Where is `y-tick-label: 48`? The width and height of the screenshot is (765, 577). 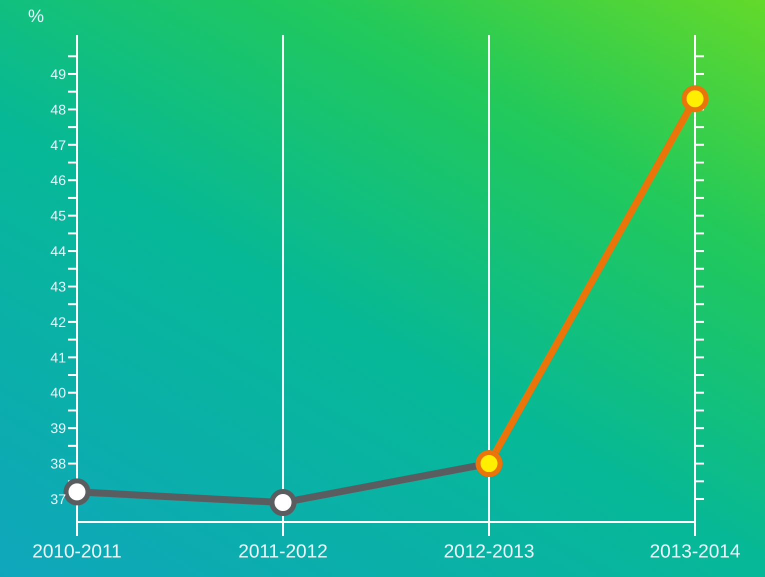
y-tick-label: 48 is located at coordinates (58, 109).